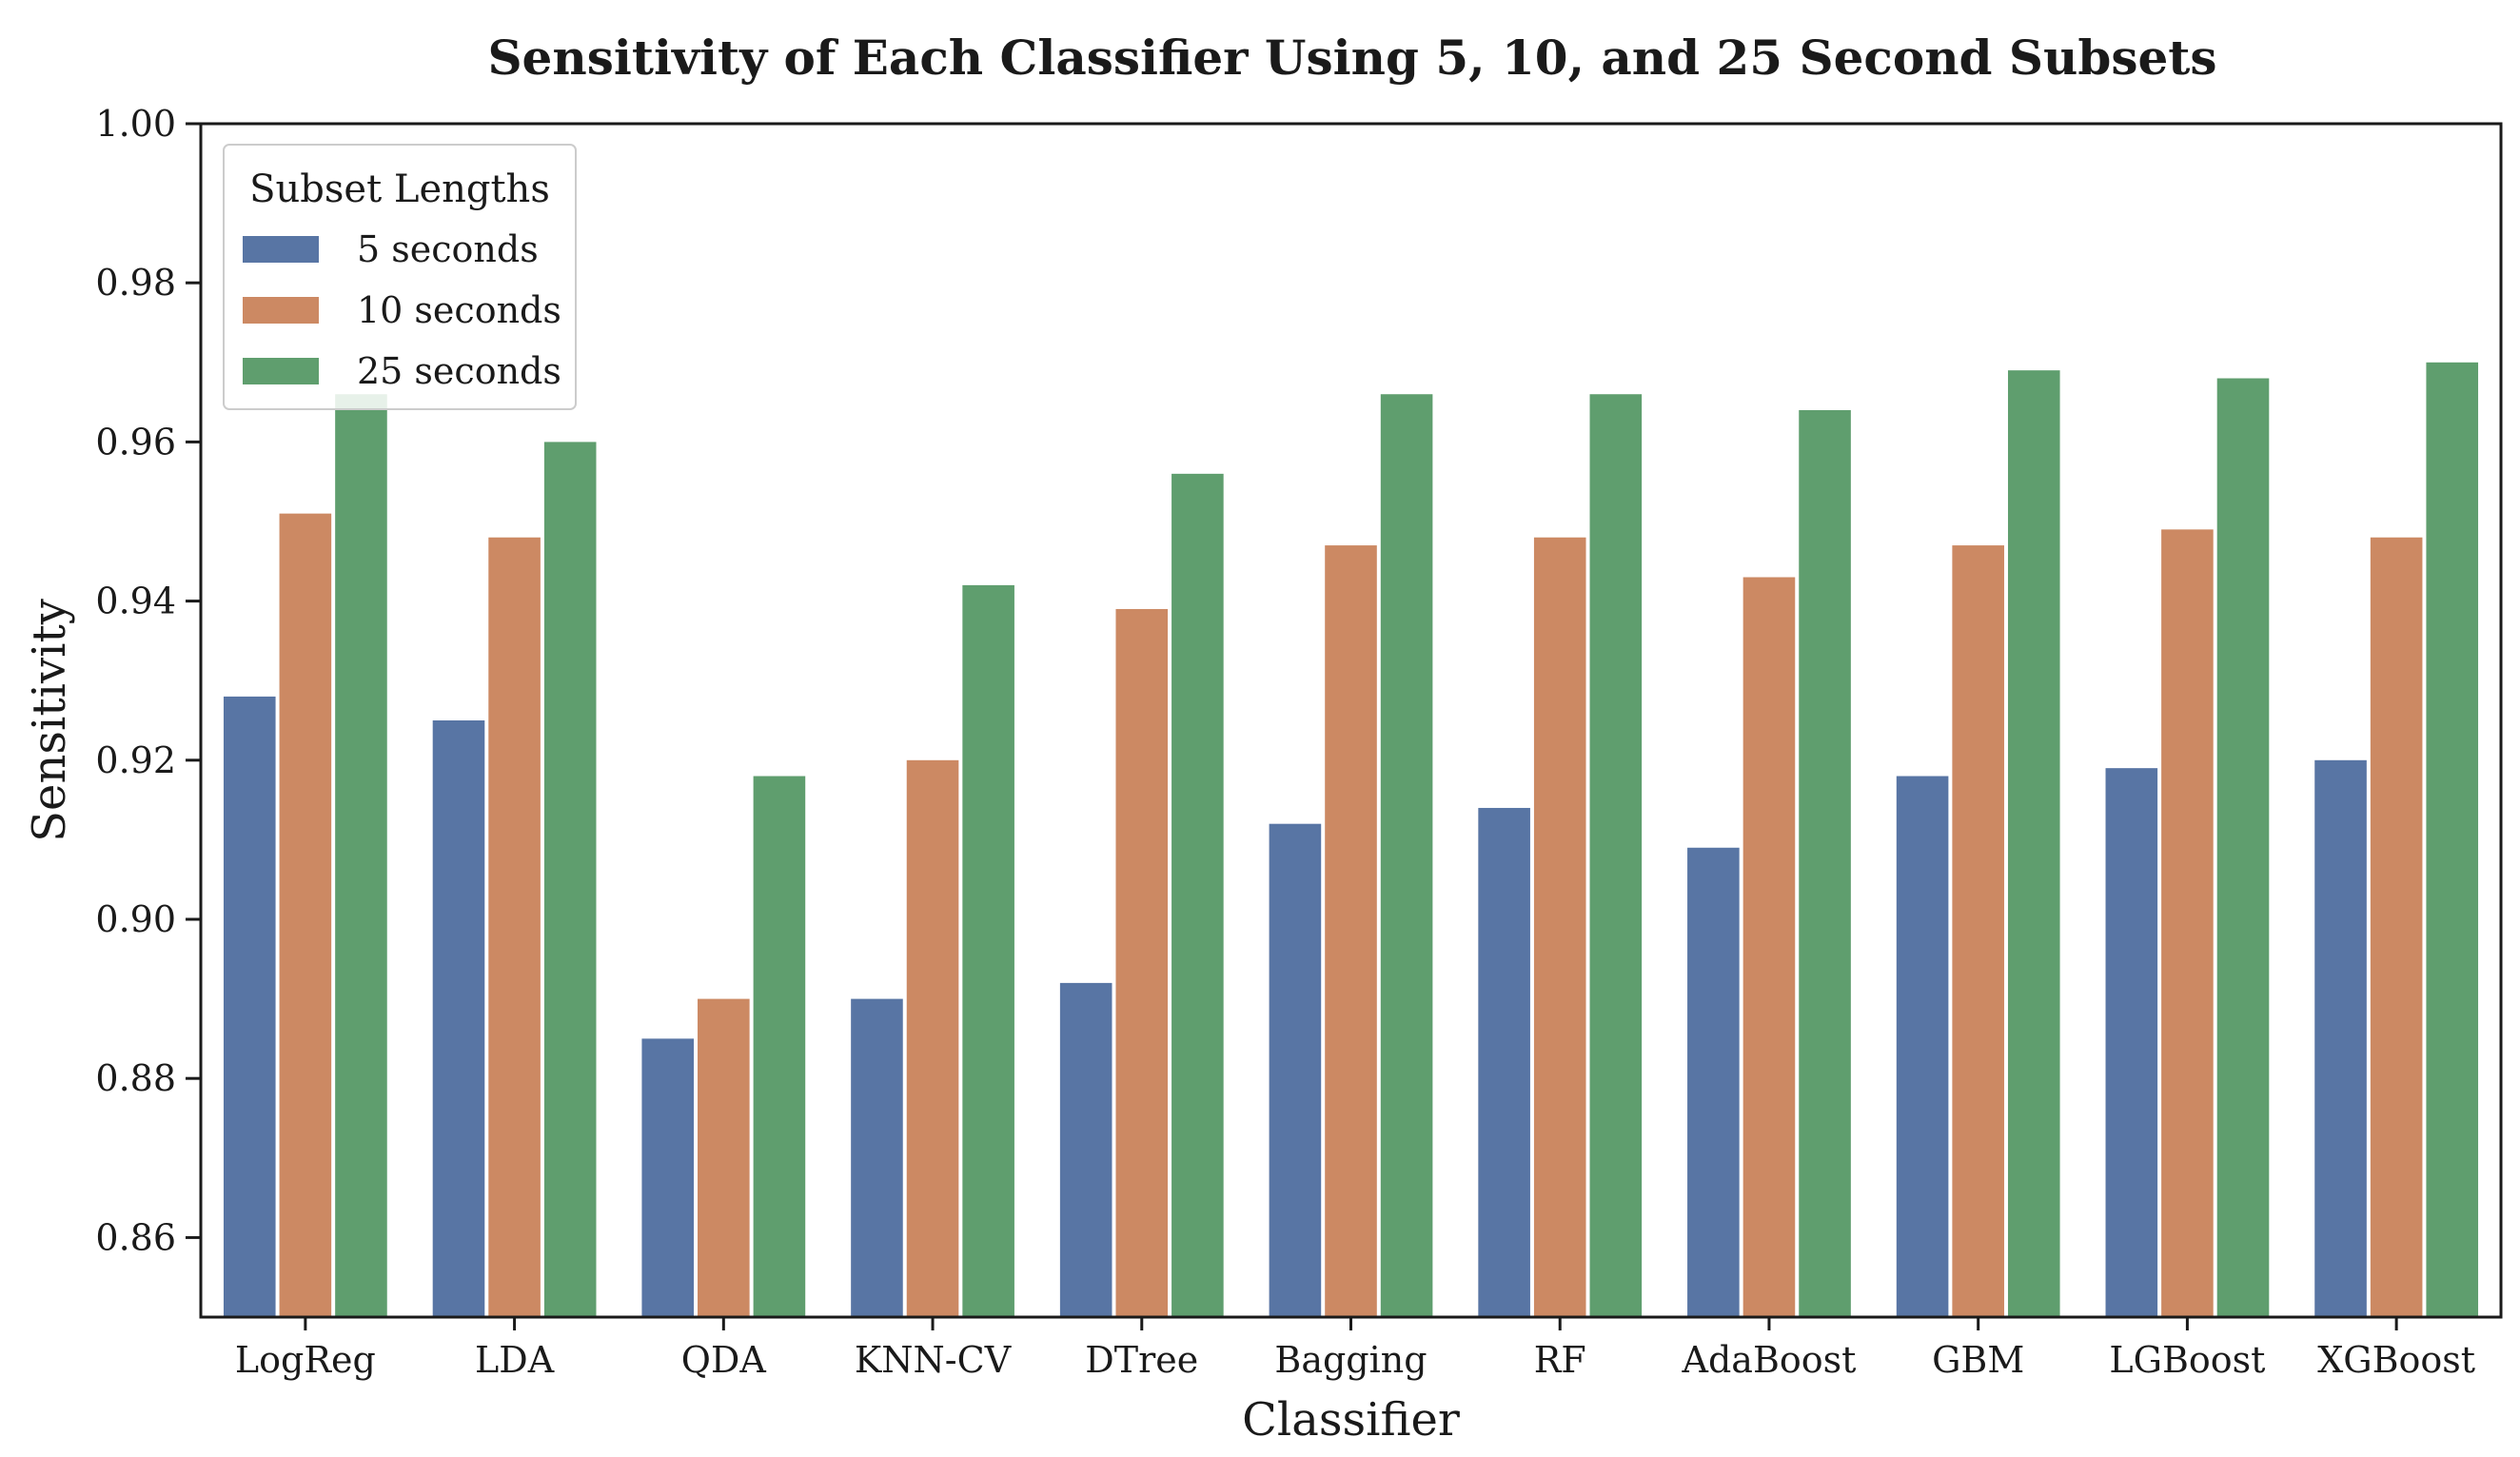 The image size is (2520, 1457). What do you see at coordinates (1769, 1360) in the screenshot?
I see `x-tick-label: AdaBoost` at bounding box center [1769, 1360].